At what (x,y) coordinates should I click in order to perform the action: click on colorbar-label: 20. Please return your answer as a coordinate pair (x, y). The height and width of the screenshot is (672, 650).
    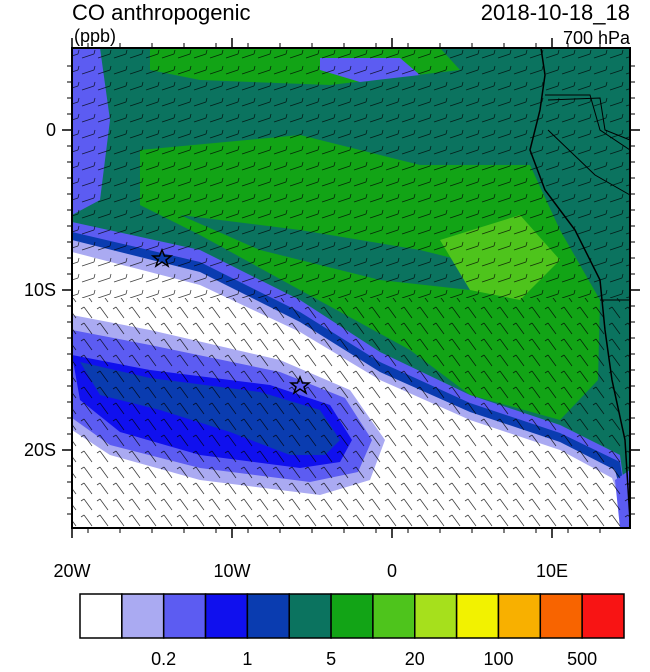
    Looking at the image, I should click on (415, 658).